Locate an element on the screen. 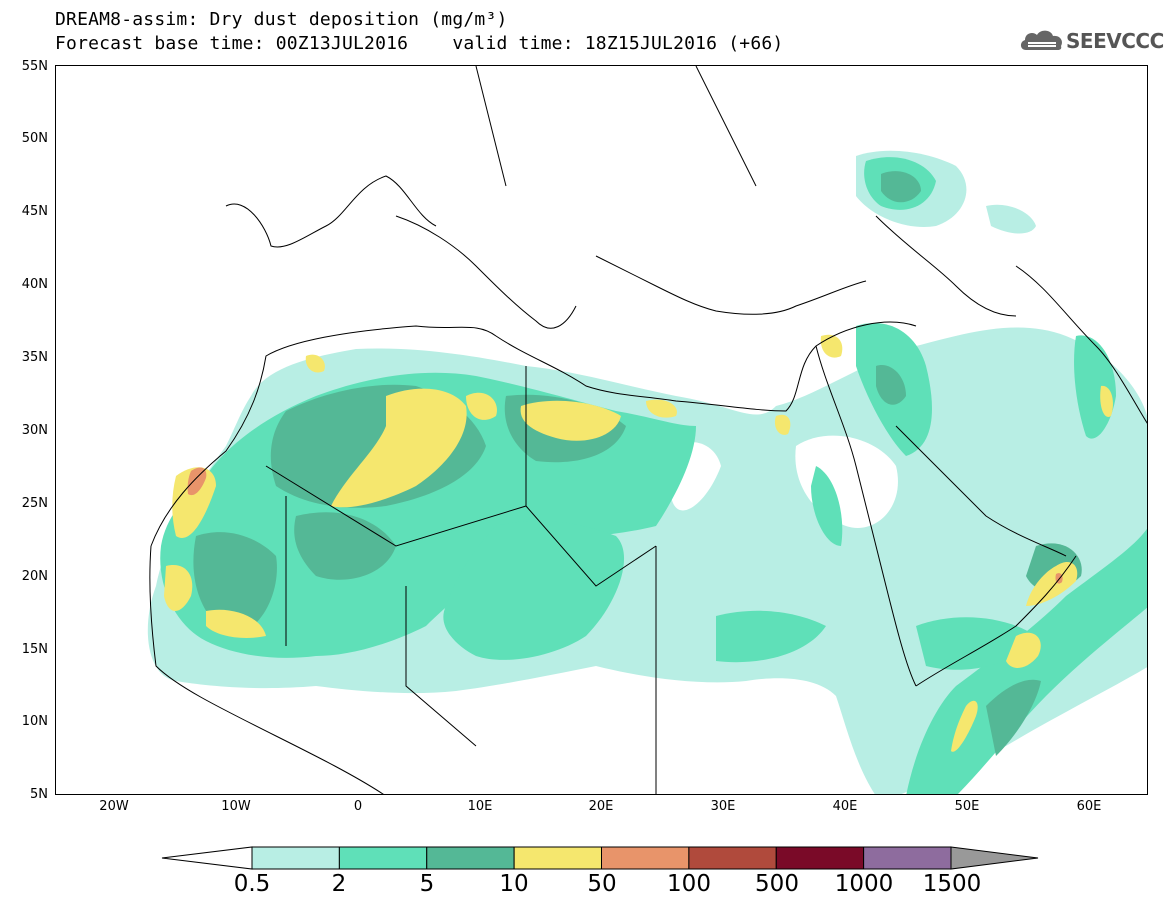 Image resolution: width=1165 pixels, height=907 pixels. seevccc-logo: SEEVCCC is located at coordinates (1091, 42).